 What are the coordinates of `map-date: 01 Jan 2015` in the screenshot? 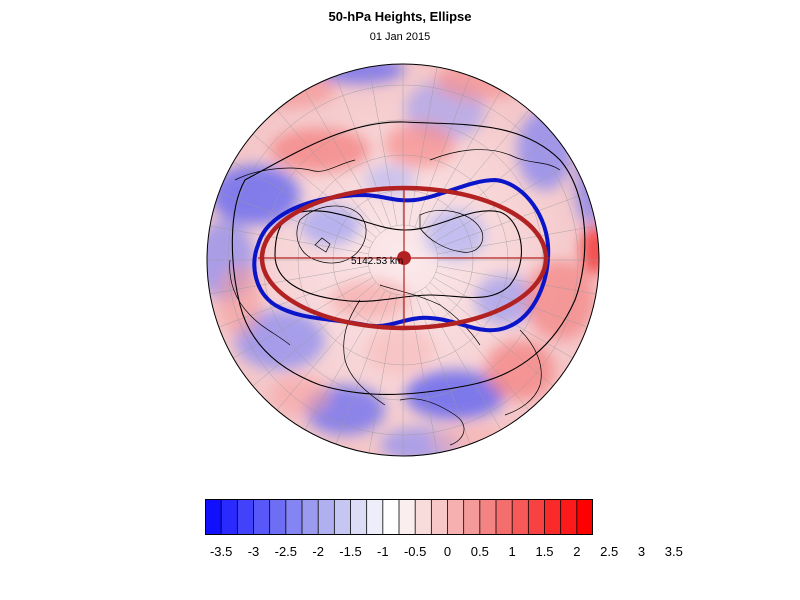 It's located at (400, 37).